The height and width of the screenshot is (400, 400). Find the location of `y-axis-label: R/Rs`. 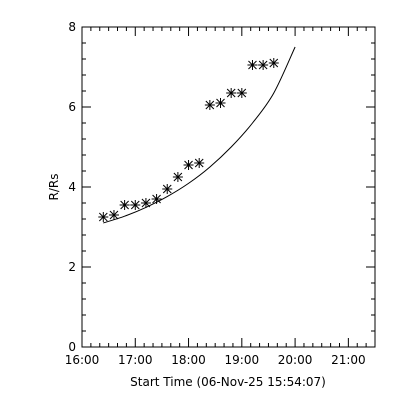

y-axis-label: R/Rs is located at coordinates (54, 187).